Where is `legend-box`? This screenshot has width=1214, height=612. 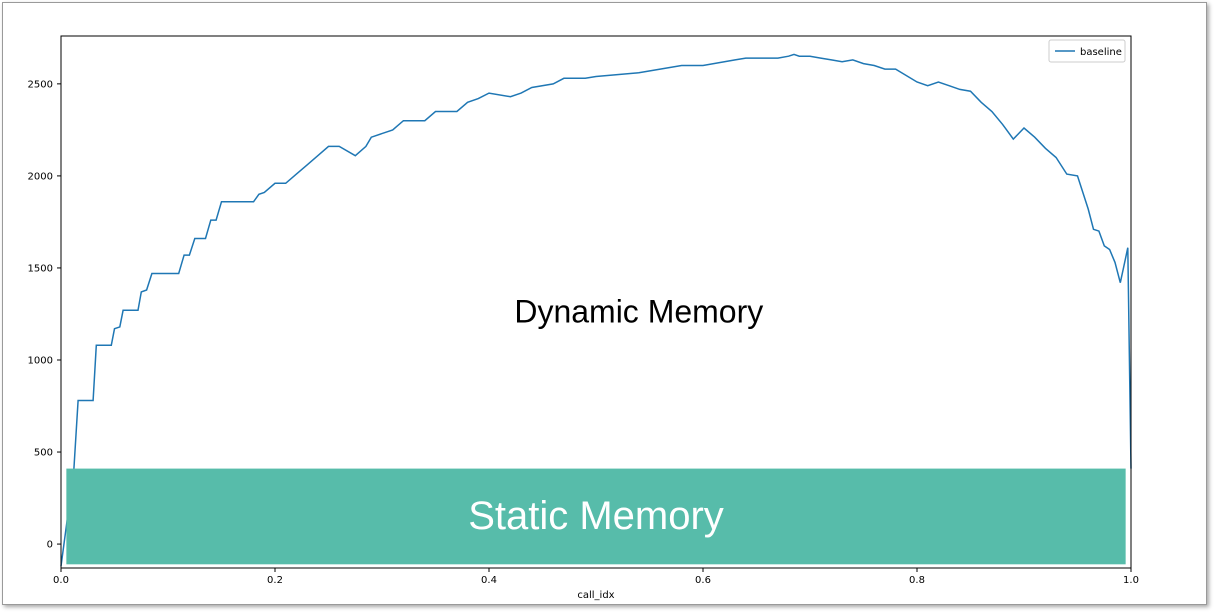 legend-box is located at coordinates (1087, 51).